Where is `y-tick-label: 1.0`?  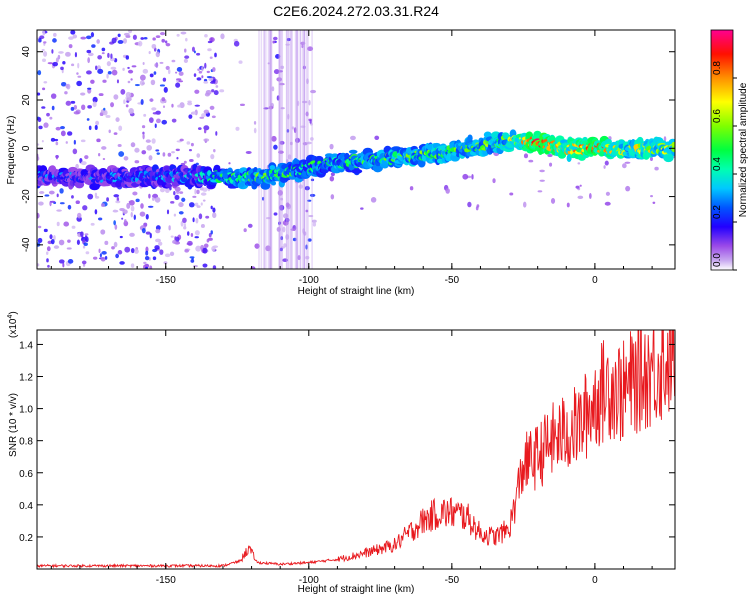
y-tick-label: 1.0 is located at coordinates (26, 410).